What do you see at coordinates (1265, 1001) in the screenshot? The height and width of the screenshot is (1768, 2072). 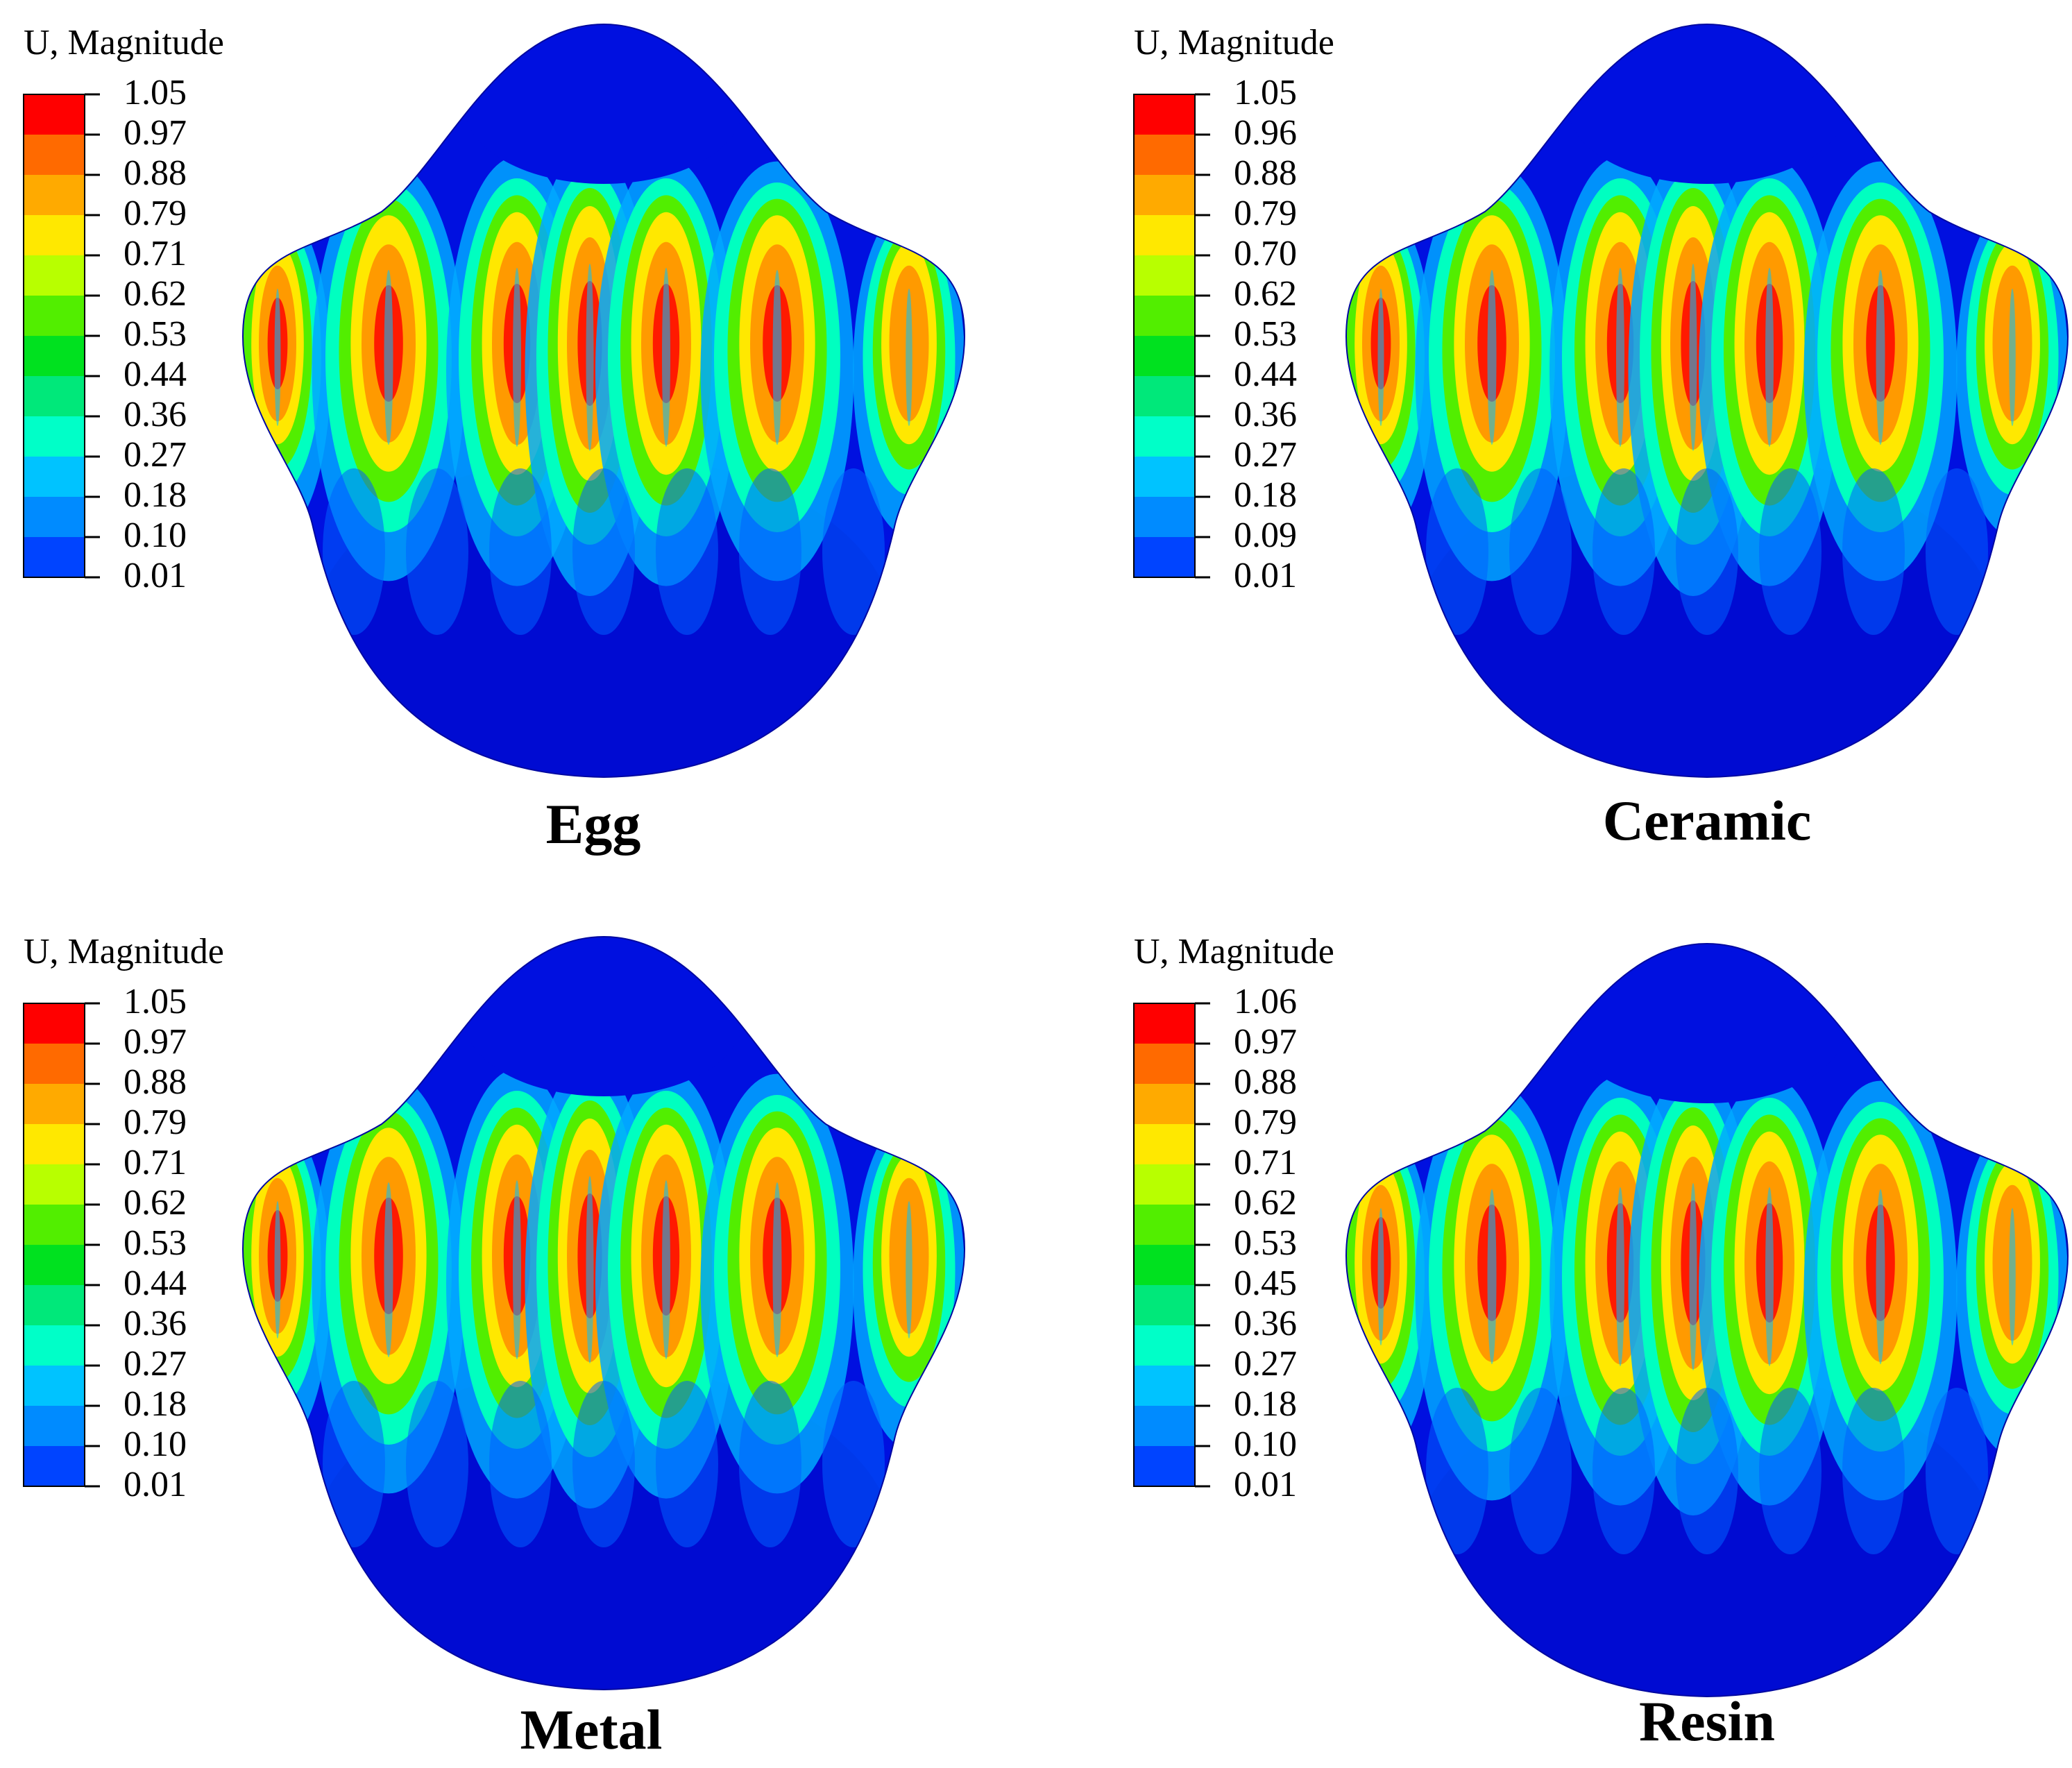 I see `legend-tick: 1.06` at bounding box center [1265, 1001].